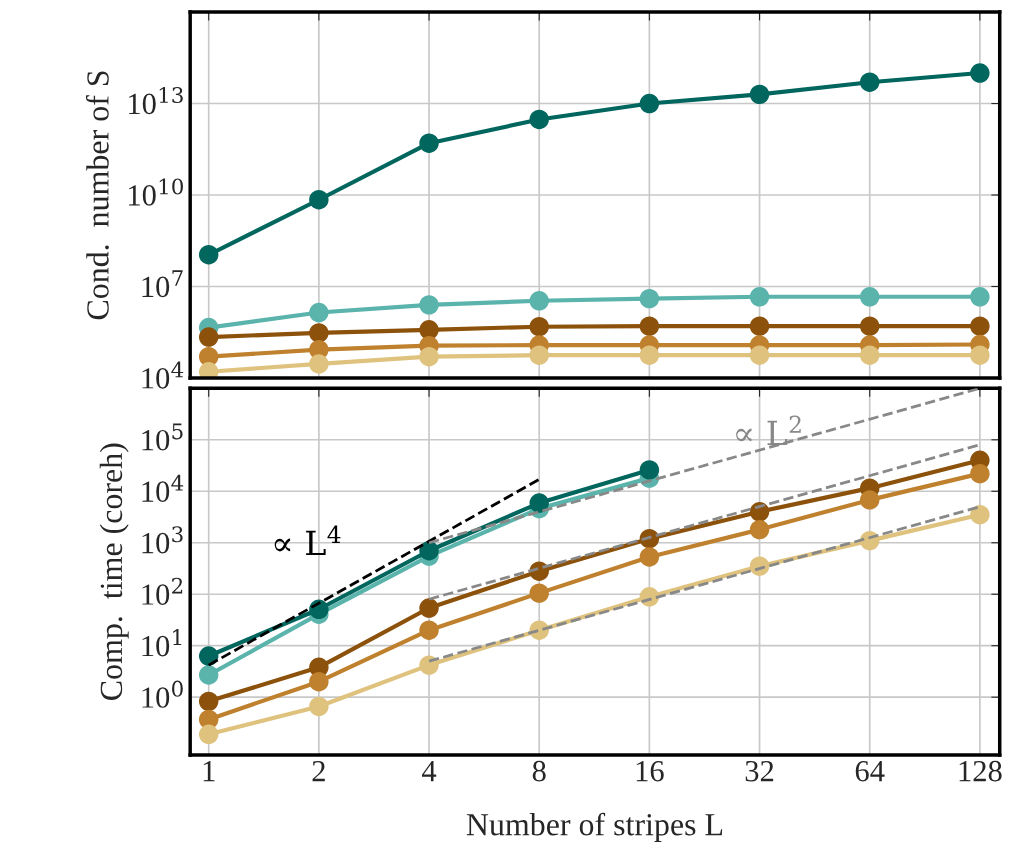  I want to click on y-tick-label: 10$^{1}$, so click(162, 643).